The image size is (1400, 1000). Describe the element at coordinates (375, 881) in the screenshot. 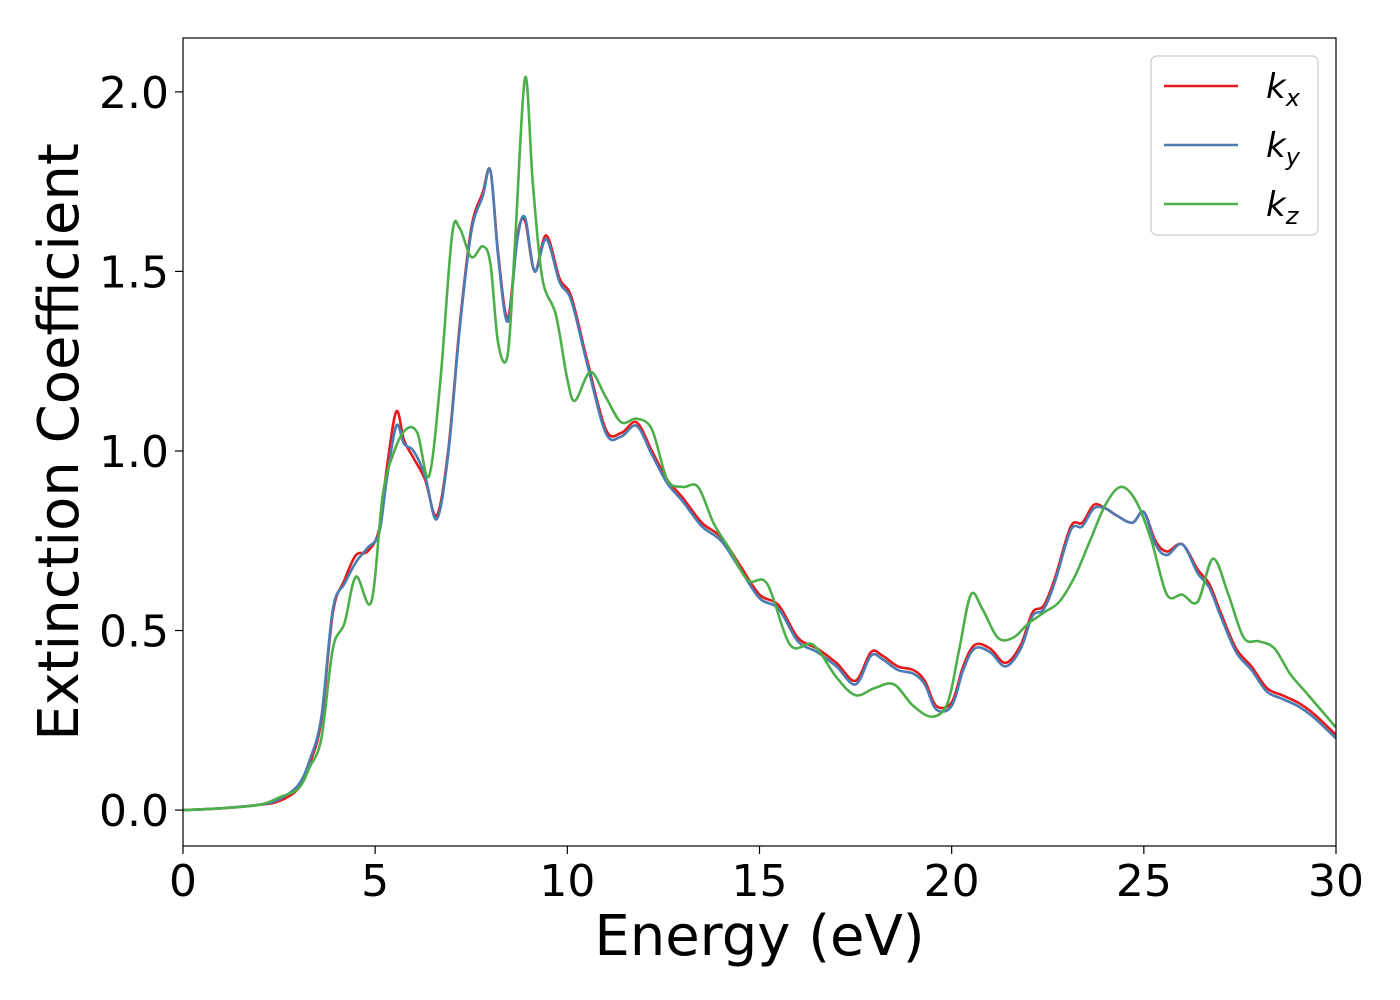

I see `x-tick-label: 5` at that location.